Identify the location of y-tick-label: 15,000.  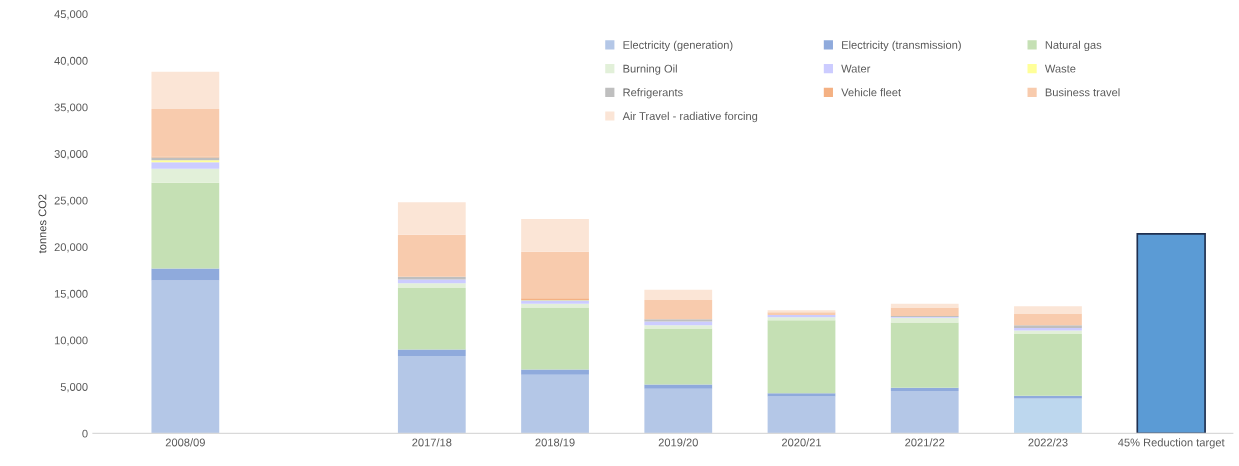
(71, 294).